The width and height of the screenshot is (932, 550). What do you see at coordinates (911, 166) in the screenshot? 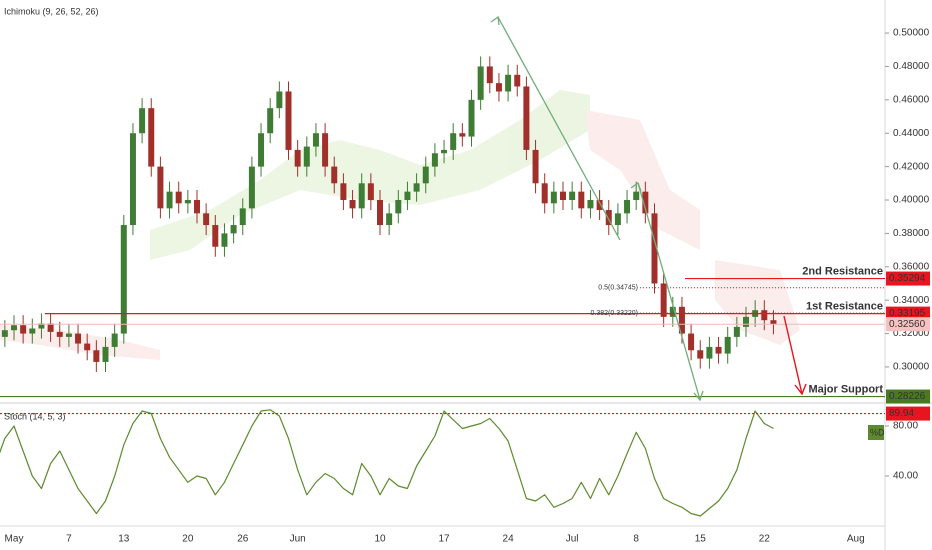
I see `y-tick-label: 0.42000` at bounding box center [911, 166].